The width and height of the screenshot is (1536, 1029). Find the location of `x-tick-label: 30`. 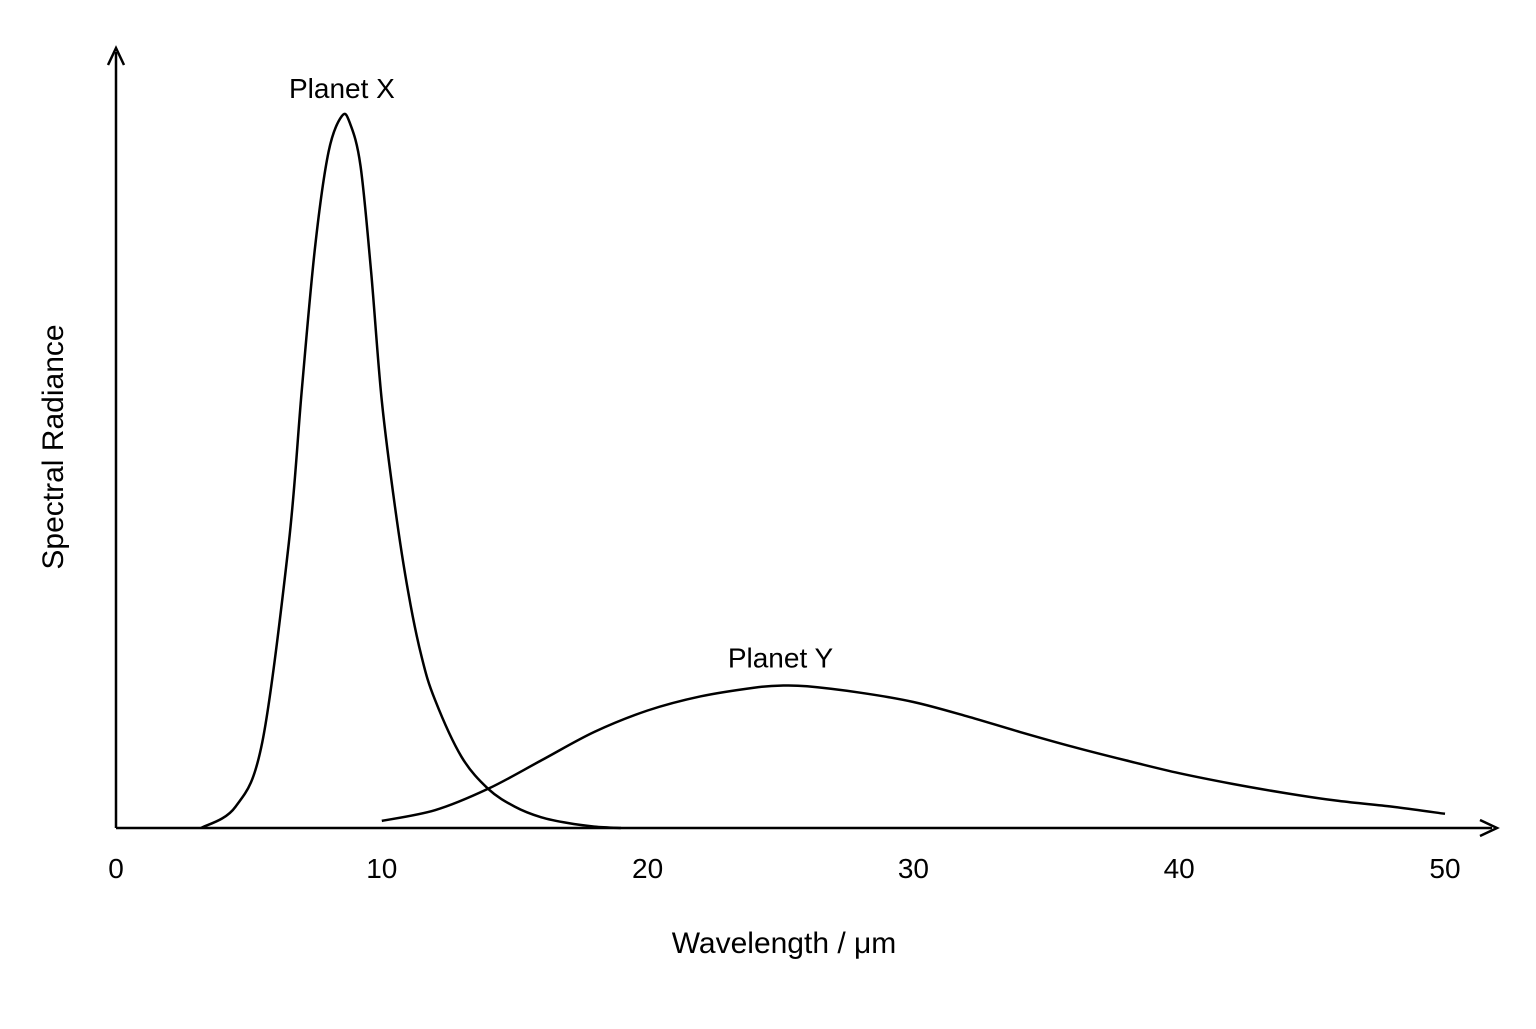

x-tick-label: 30 is located at coordinates (913, 868).